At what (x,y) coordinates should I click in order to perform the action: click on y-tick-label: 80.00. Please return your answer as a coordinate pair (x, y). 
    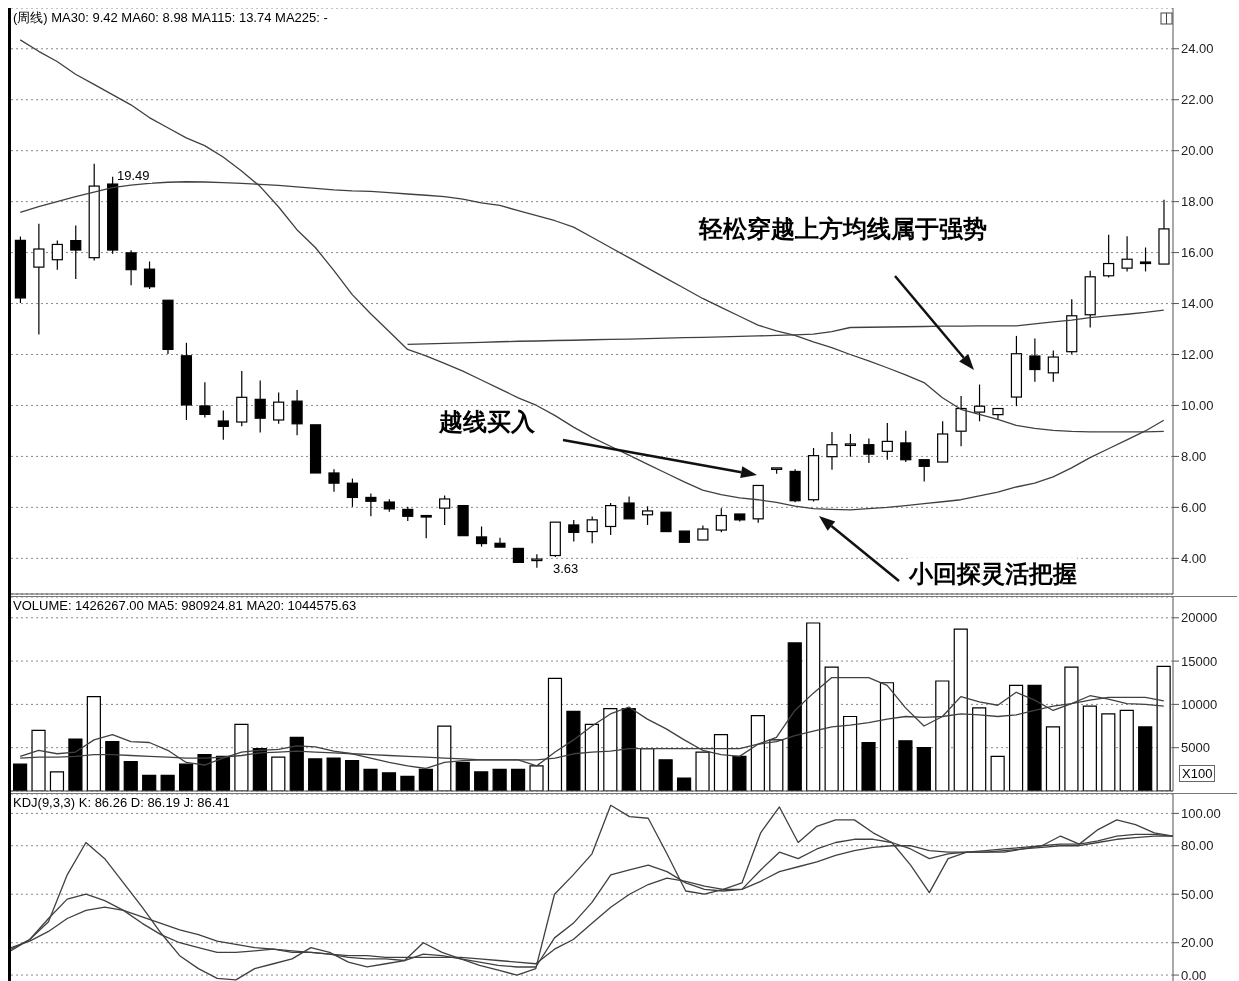
    Looking at the image, I should click on (1197, 846).